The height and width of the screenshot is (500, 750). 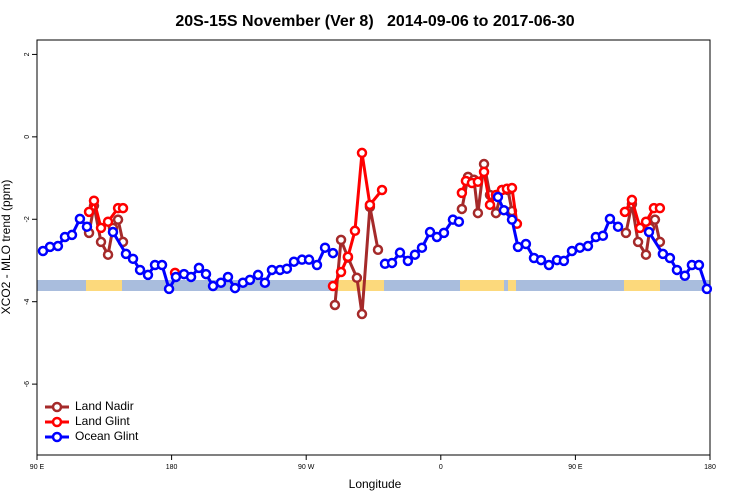 What do you see at coordinates (107, 436) in the screenshot?
I see `legend-label: Ocean Glint` at bounding box center [107, 436].